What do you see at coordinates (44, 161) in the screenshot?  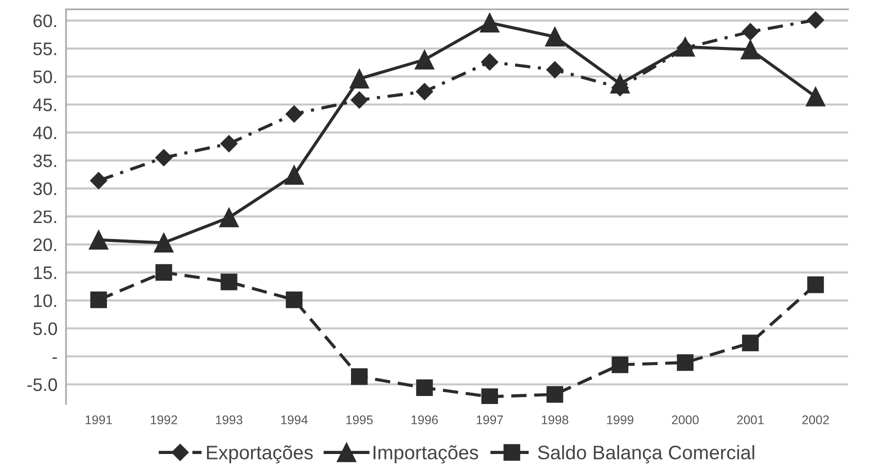 I see `y-tick-label: 35.` at bounding box center [44, 161].